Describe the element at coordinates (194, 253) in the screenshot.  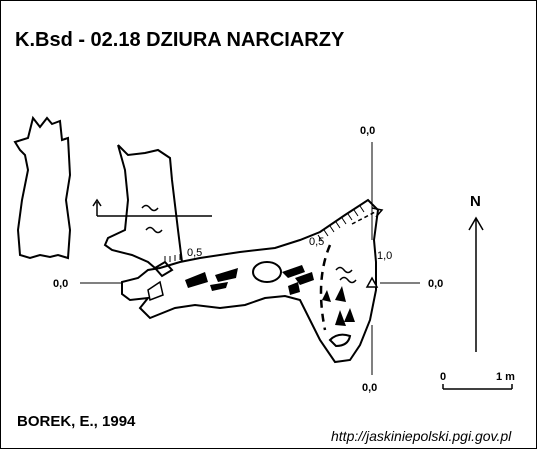
I see `depth-label-a: 0,5` at that location.